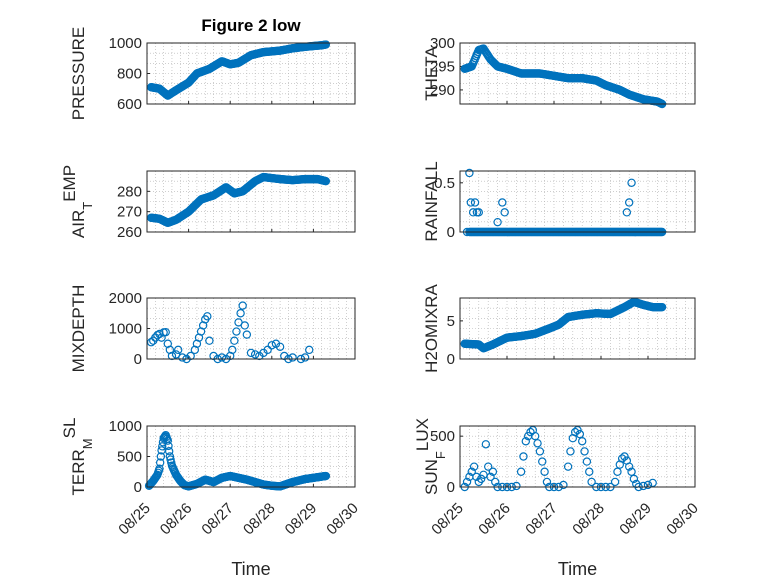 The width and height of the screenshot is (778, 583). What do you see at coordinates (78, 329) in the screenshot?
I see `y-axis-label: MIXDEPTH` at bounding box center [78, 329].